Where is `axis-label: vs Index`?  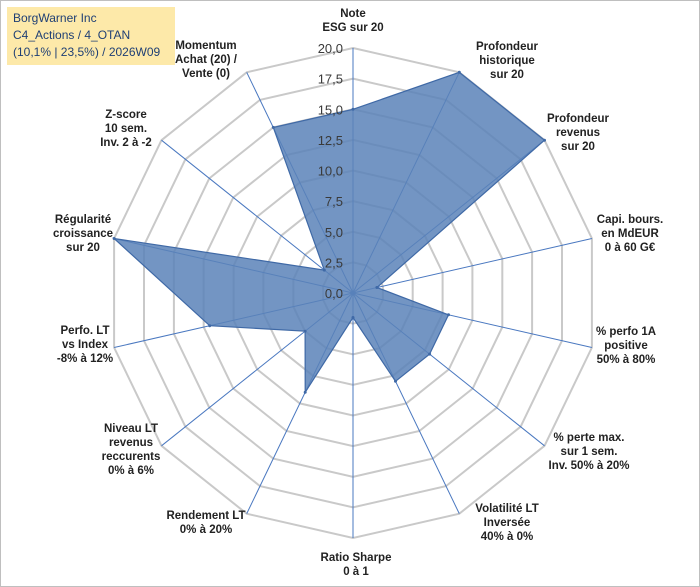 axis-label: vs Index is located at coordinates (85, 345).